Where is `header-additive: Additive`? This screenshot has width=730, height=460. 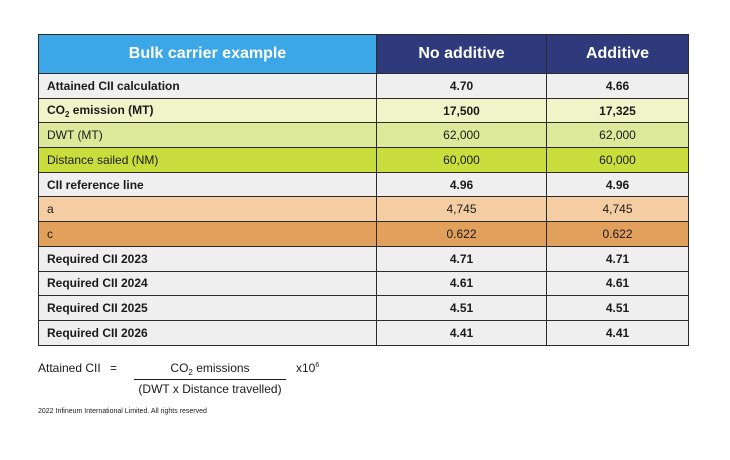 header-additive: Additive is located at coordinates (617, 54).